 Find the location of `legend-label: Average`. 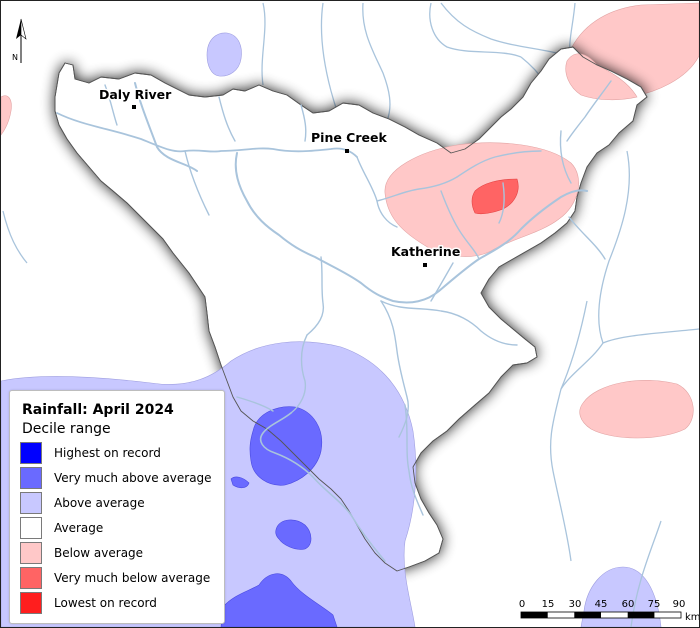

legend-label: Average is located at coordinates (79, 528).